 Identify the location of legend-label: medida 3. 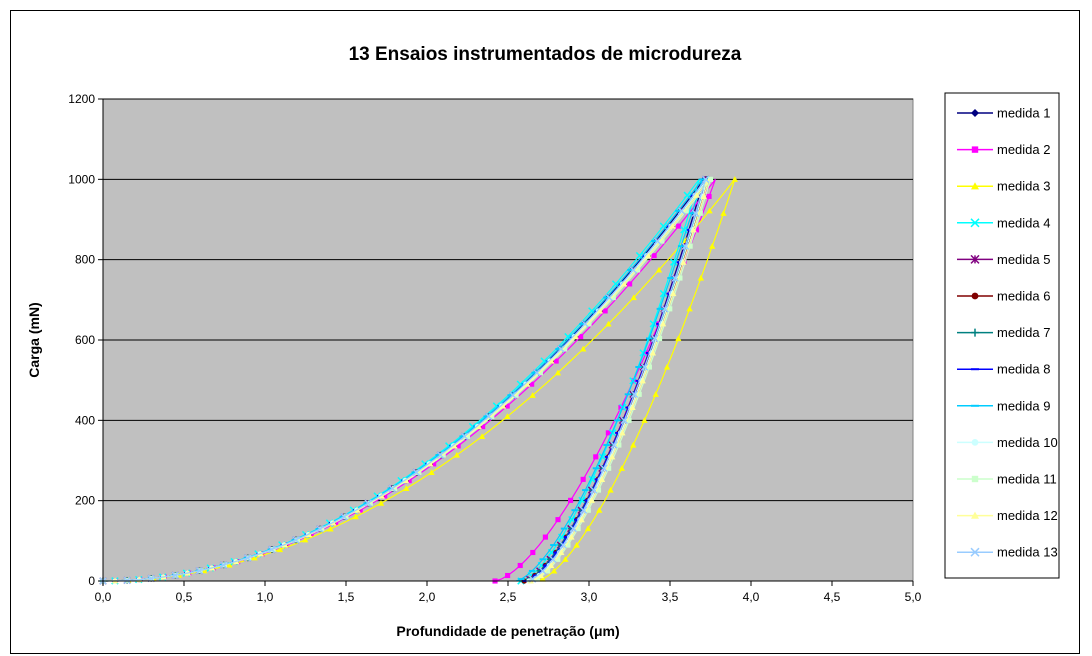
(1023, 186).